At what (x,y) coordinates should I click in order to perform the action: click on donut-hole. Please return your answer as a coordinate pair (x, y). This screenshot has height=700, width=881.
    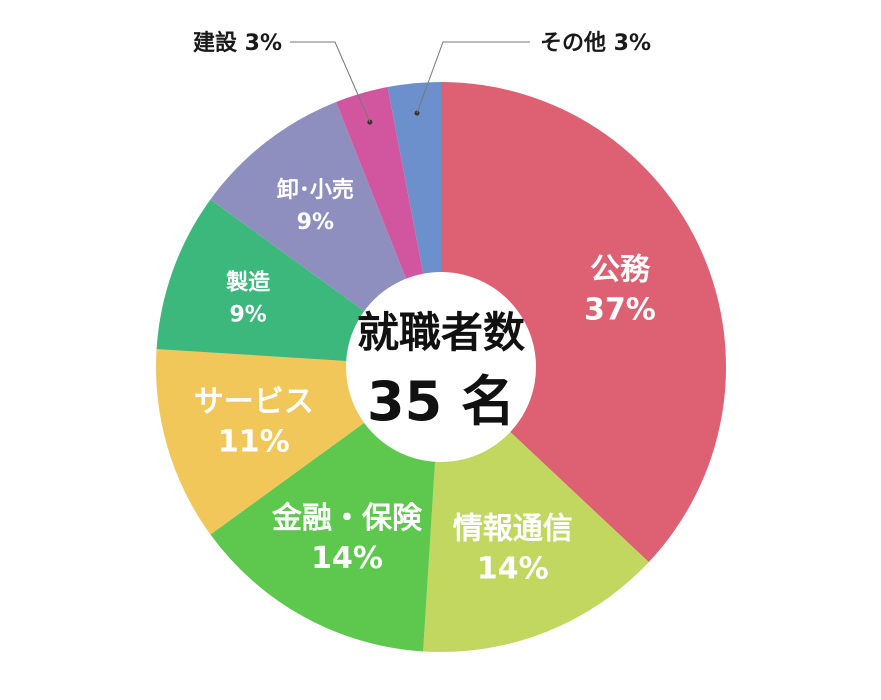
    Looking at the image, I should click on (441, 367).